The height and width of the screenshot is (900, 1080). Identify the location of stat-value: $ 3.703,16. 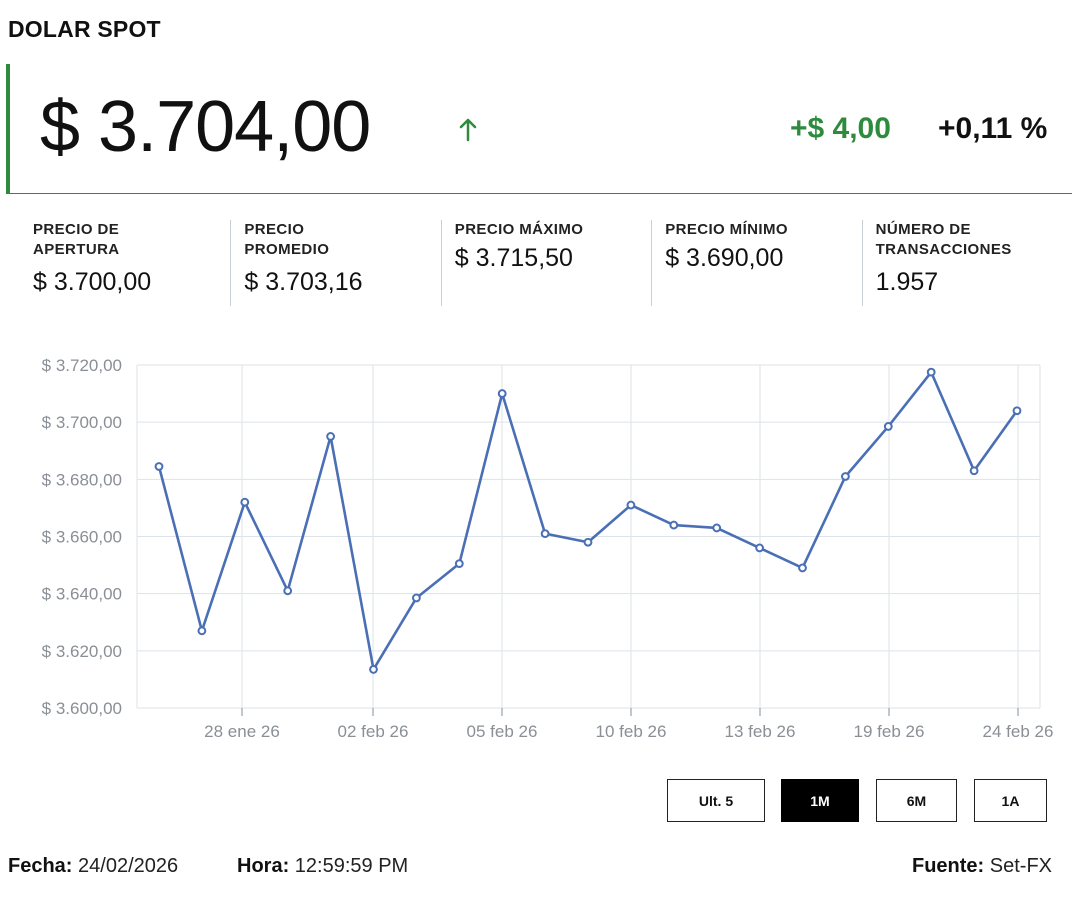
(303, 282).